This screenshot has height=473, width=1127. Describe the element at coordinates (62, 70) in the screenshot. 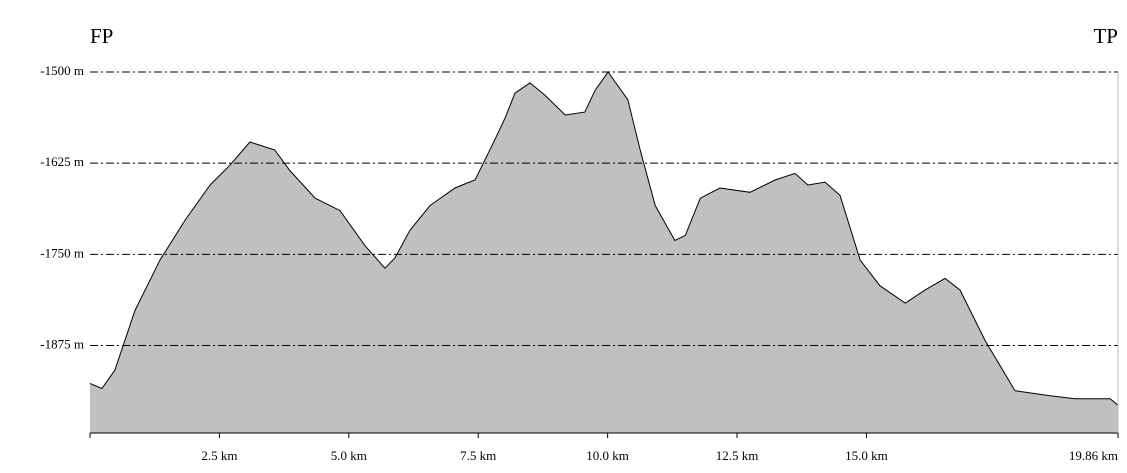

I see `y-tick-label: -1500 m` at that location.